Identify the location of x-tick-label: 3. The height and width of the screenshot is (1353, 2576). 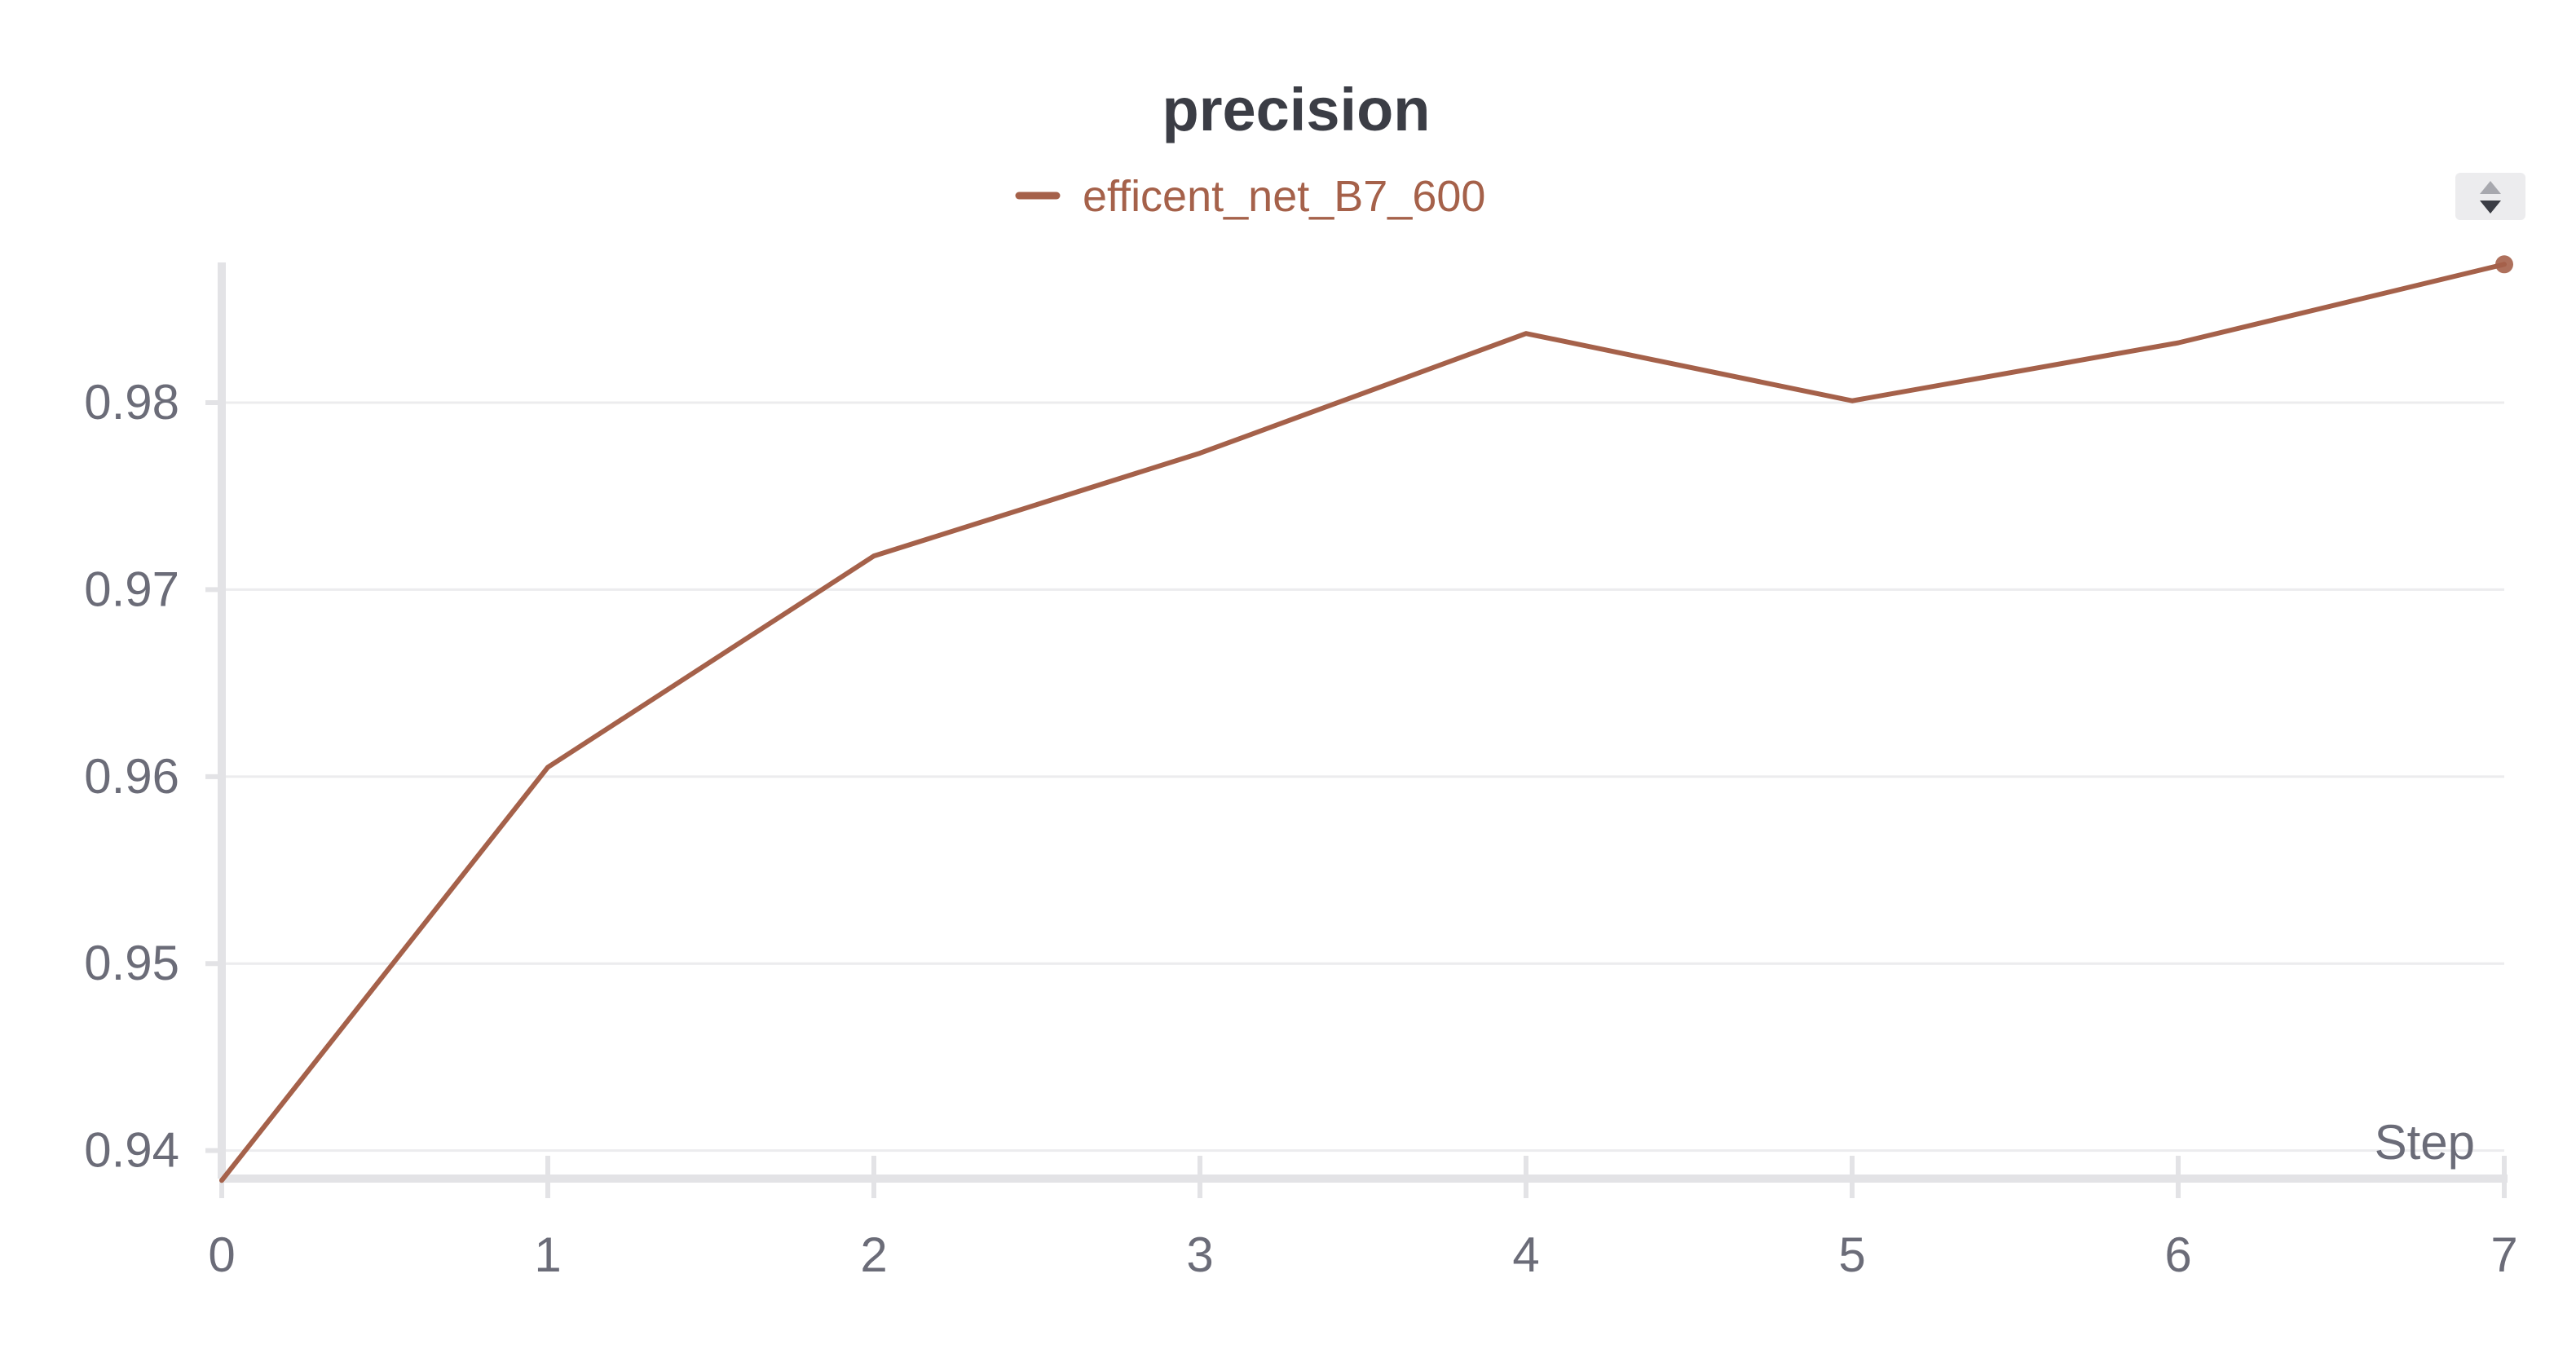
(1199, 1254).